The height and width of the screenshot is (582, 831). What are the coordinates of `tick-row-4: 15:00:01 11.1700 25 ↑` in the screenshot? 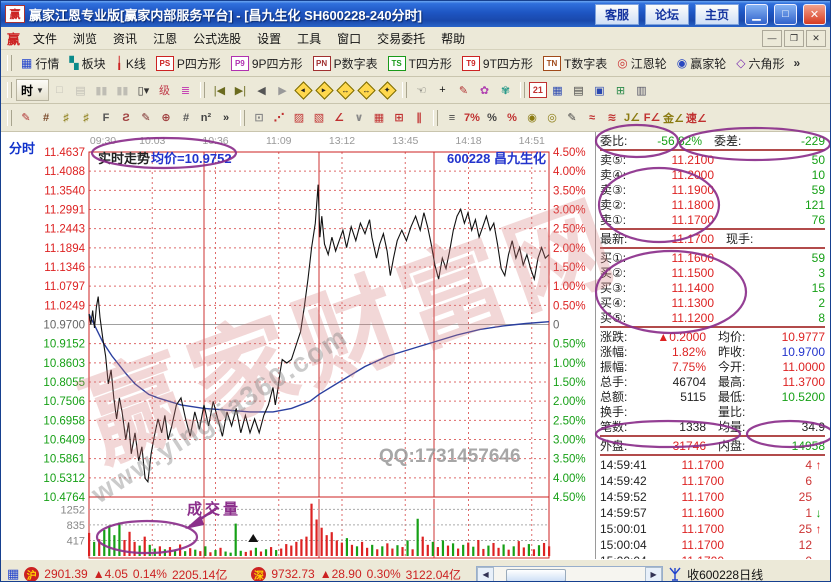 It's located at (712, 529).